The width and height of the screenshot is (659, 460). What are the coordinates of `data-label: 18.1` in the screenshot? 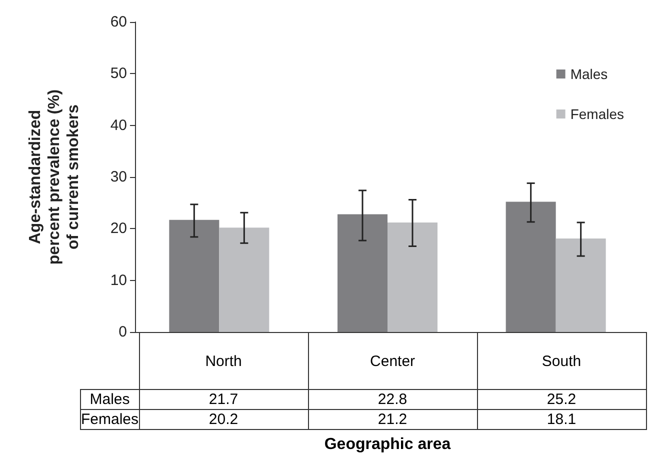 It's located at (561, 420).